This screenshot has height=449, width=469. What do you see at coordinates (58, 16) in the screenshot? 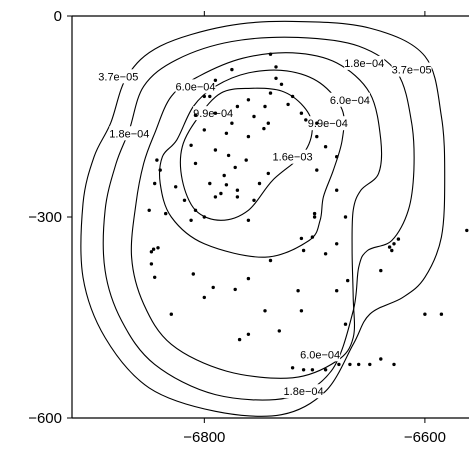
I see `y-tick-label: 0` at bounding box center [58, 16].